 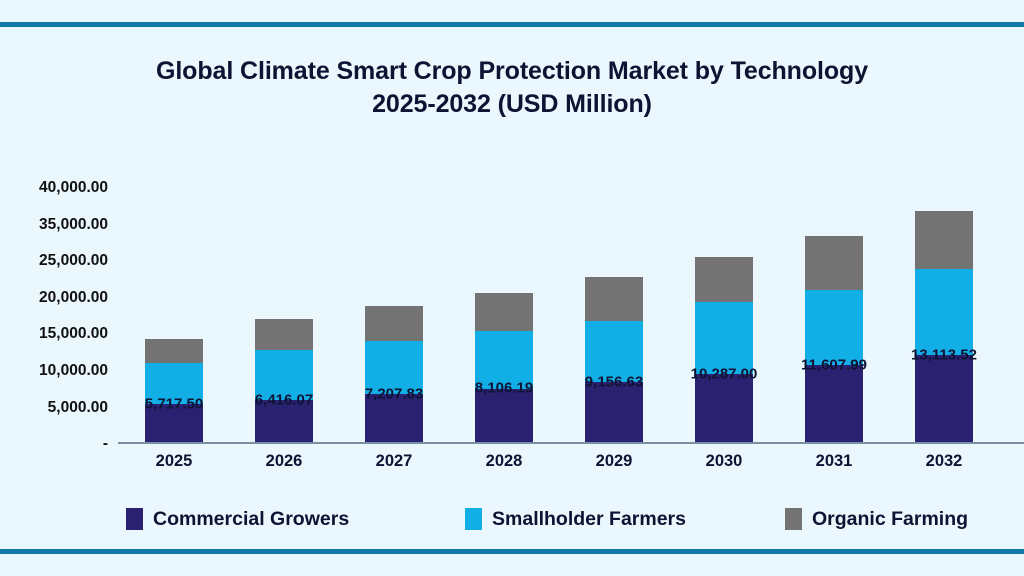 What do you see at coordinates (73, 187) in the screenshot?
I see `y-axis-tick-label: 40,000.00` at bounding box center [73, 187].